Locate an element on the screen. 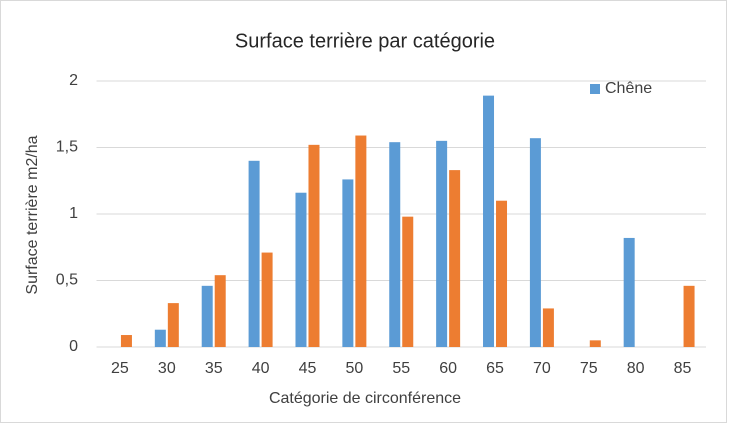 The image size is (731, 425). x-tick-label: 25 is located at coordinates (120, 368).